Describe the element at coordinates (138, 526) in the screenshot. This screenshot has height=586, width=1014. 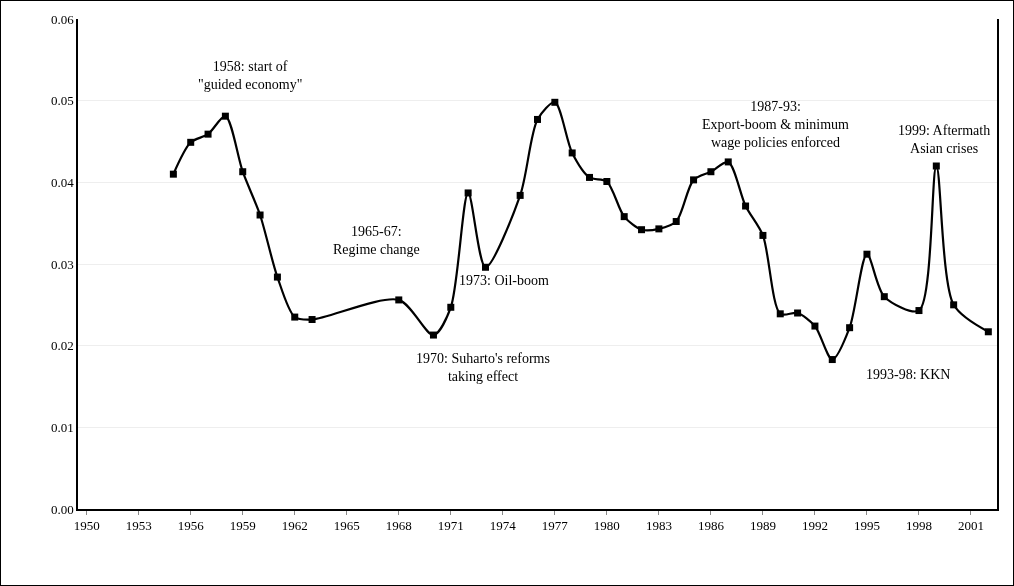
I see `x-tick-label: 1953` at that location.